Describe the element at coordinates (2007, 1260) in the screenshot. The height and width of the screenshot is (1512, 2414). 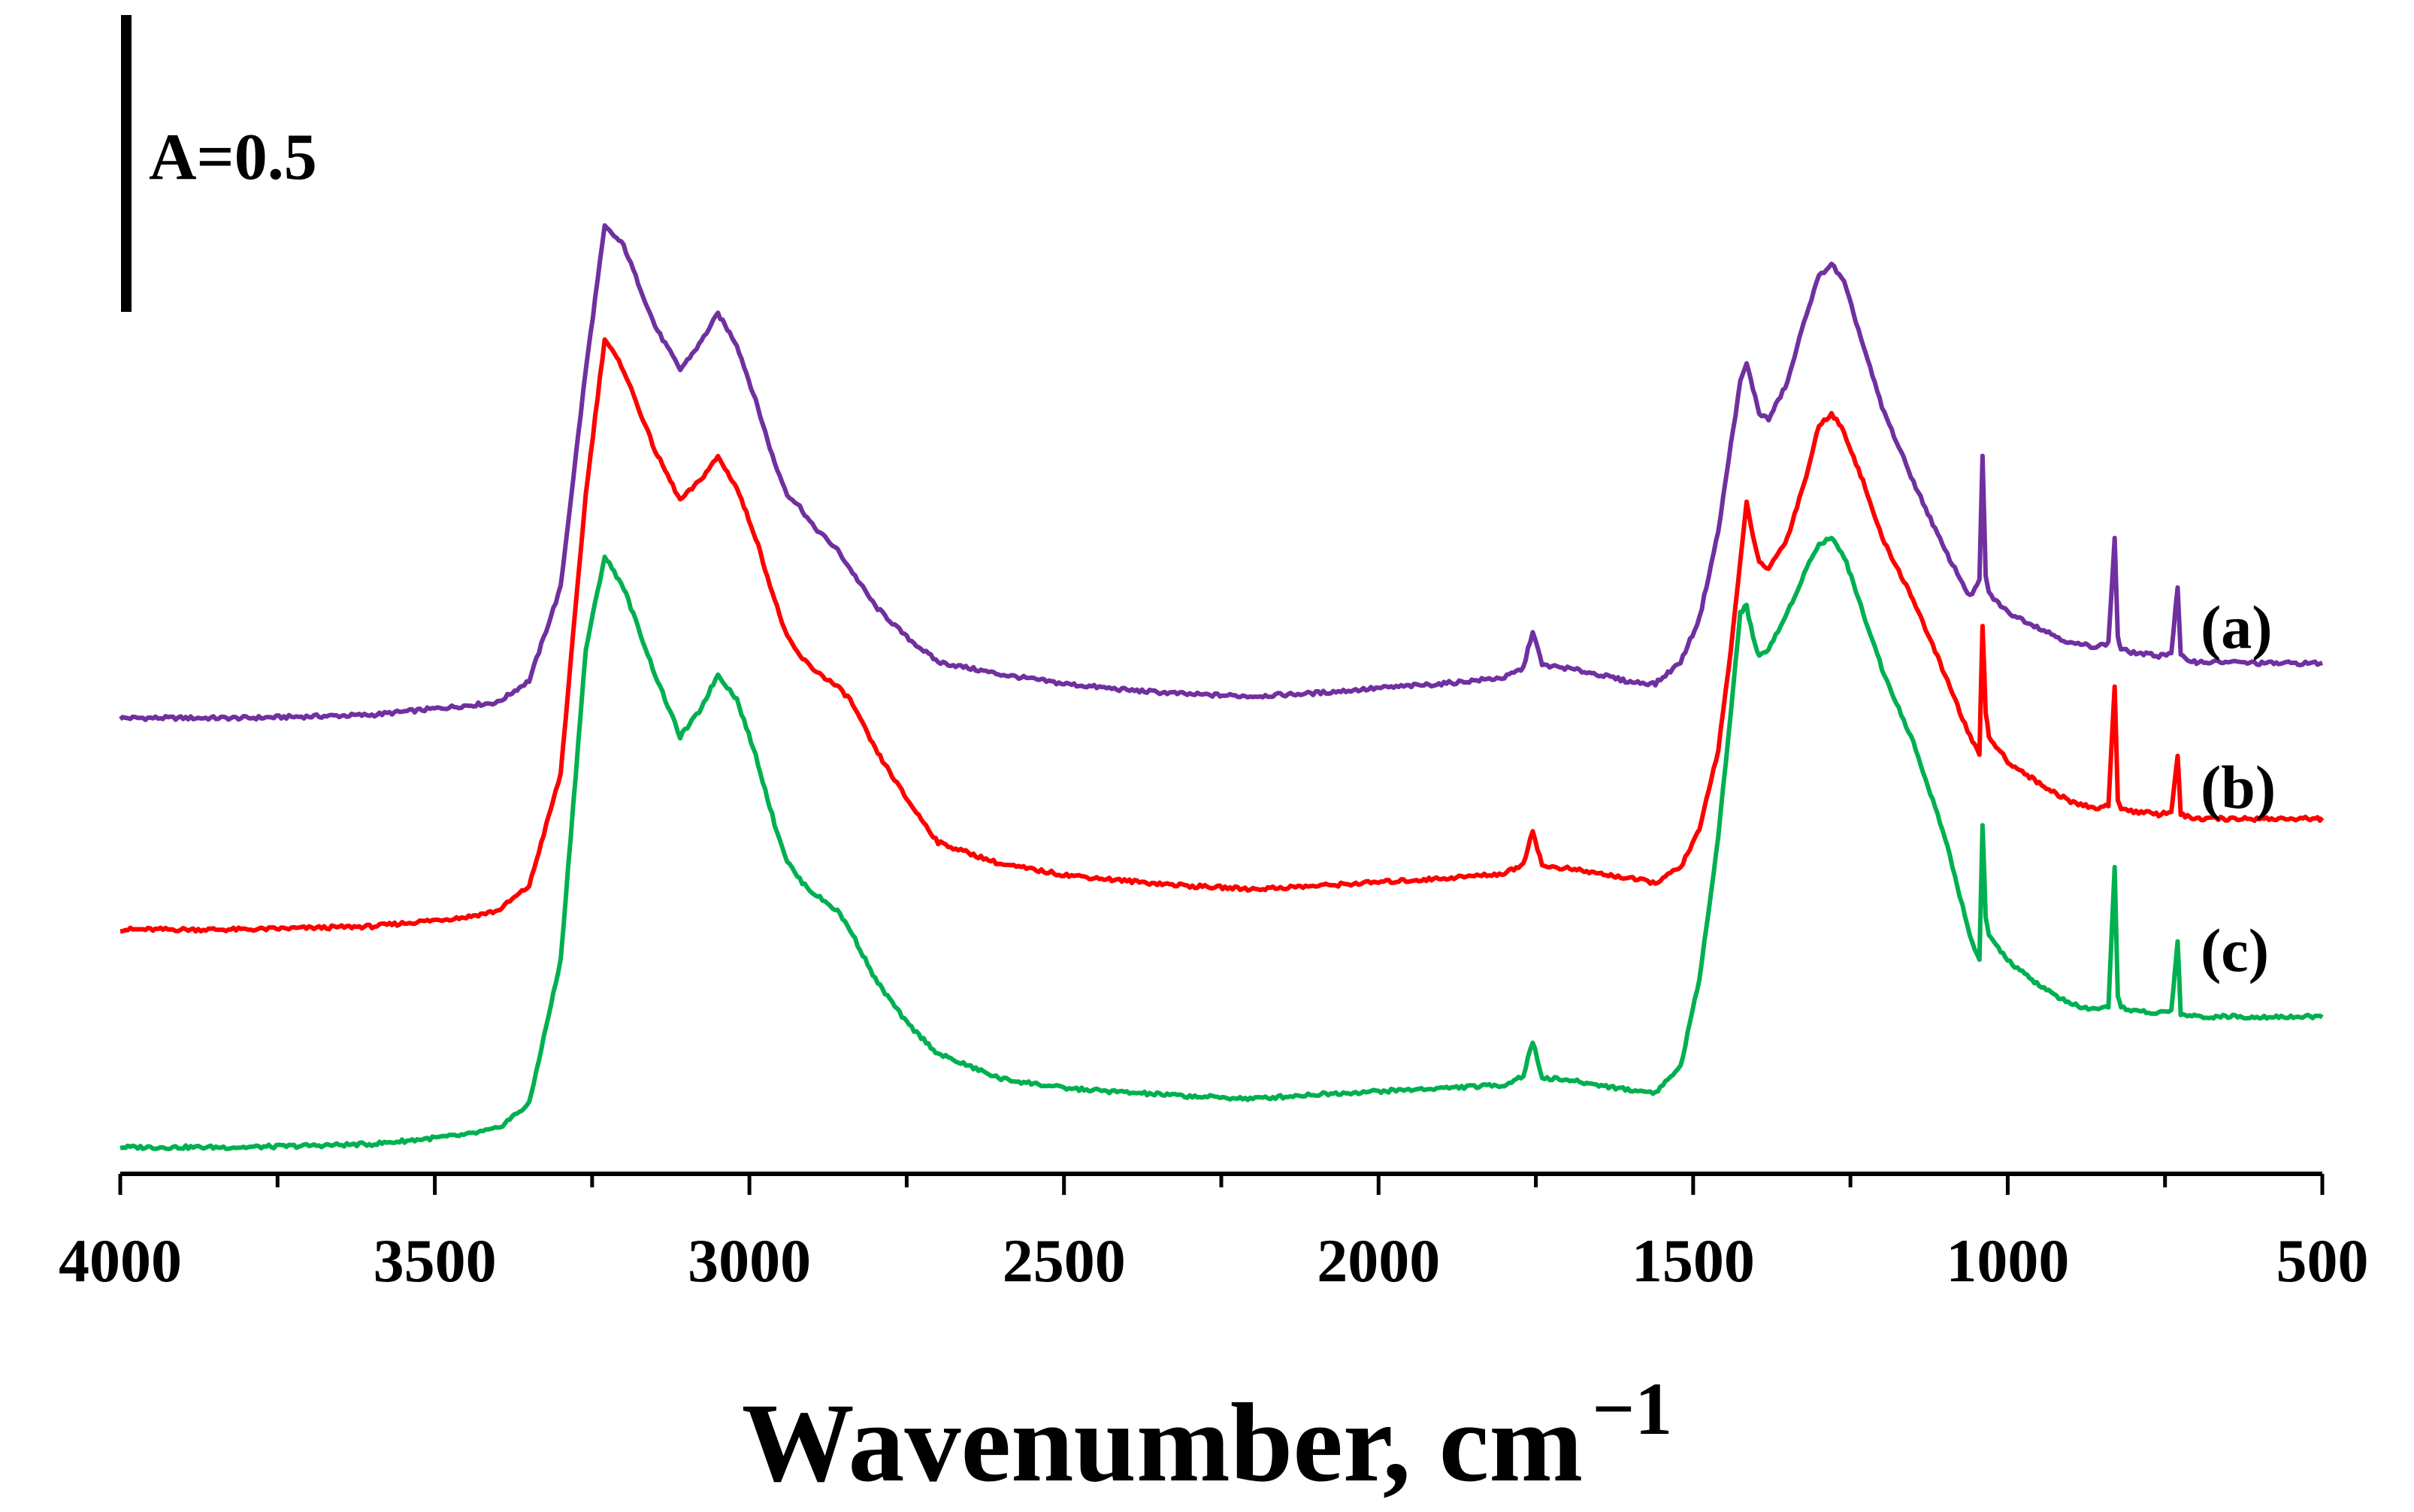
I see `x-tick-label-1000: 1000` at that location.